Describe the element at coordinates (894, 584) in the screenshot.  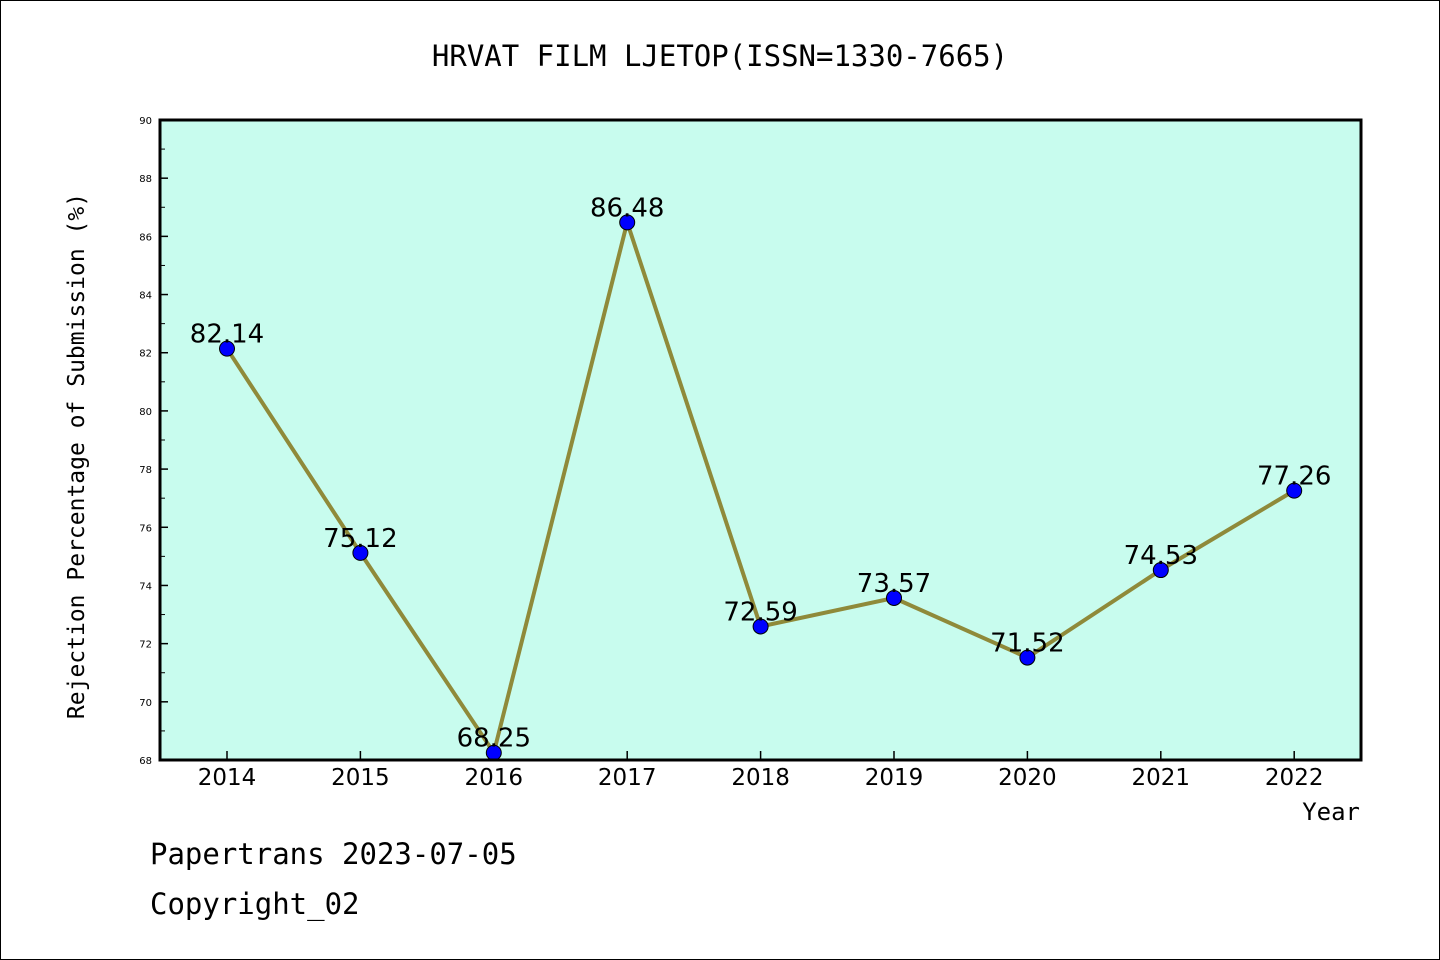
I see `data-label: 73.57` at that location.